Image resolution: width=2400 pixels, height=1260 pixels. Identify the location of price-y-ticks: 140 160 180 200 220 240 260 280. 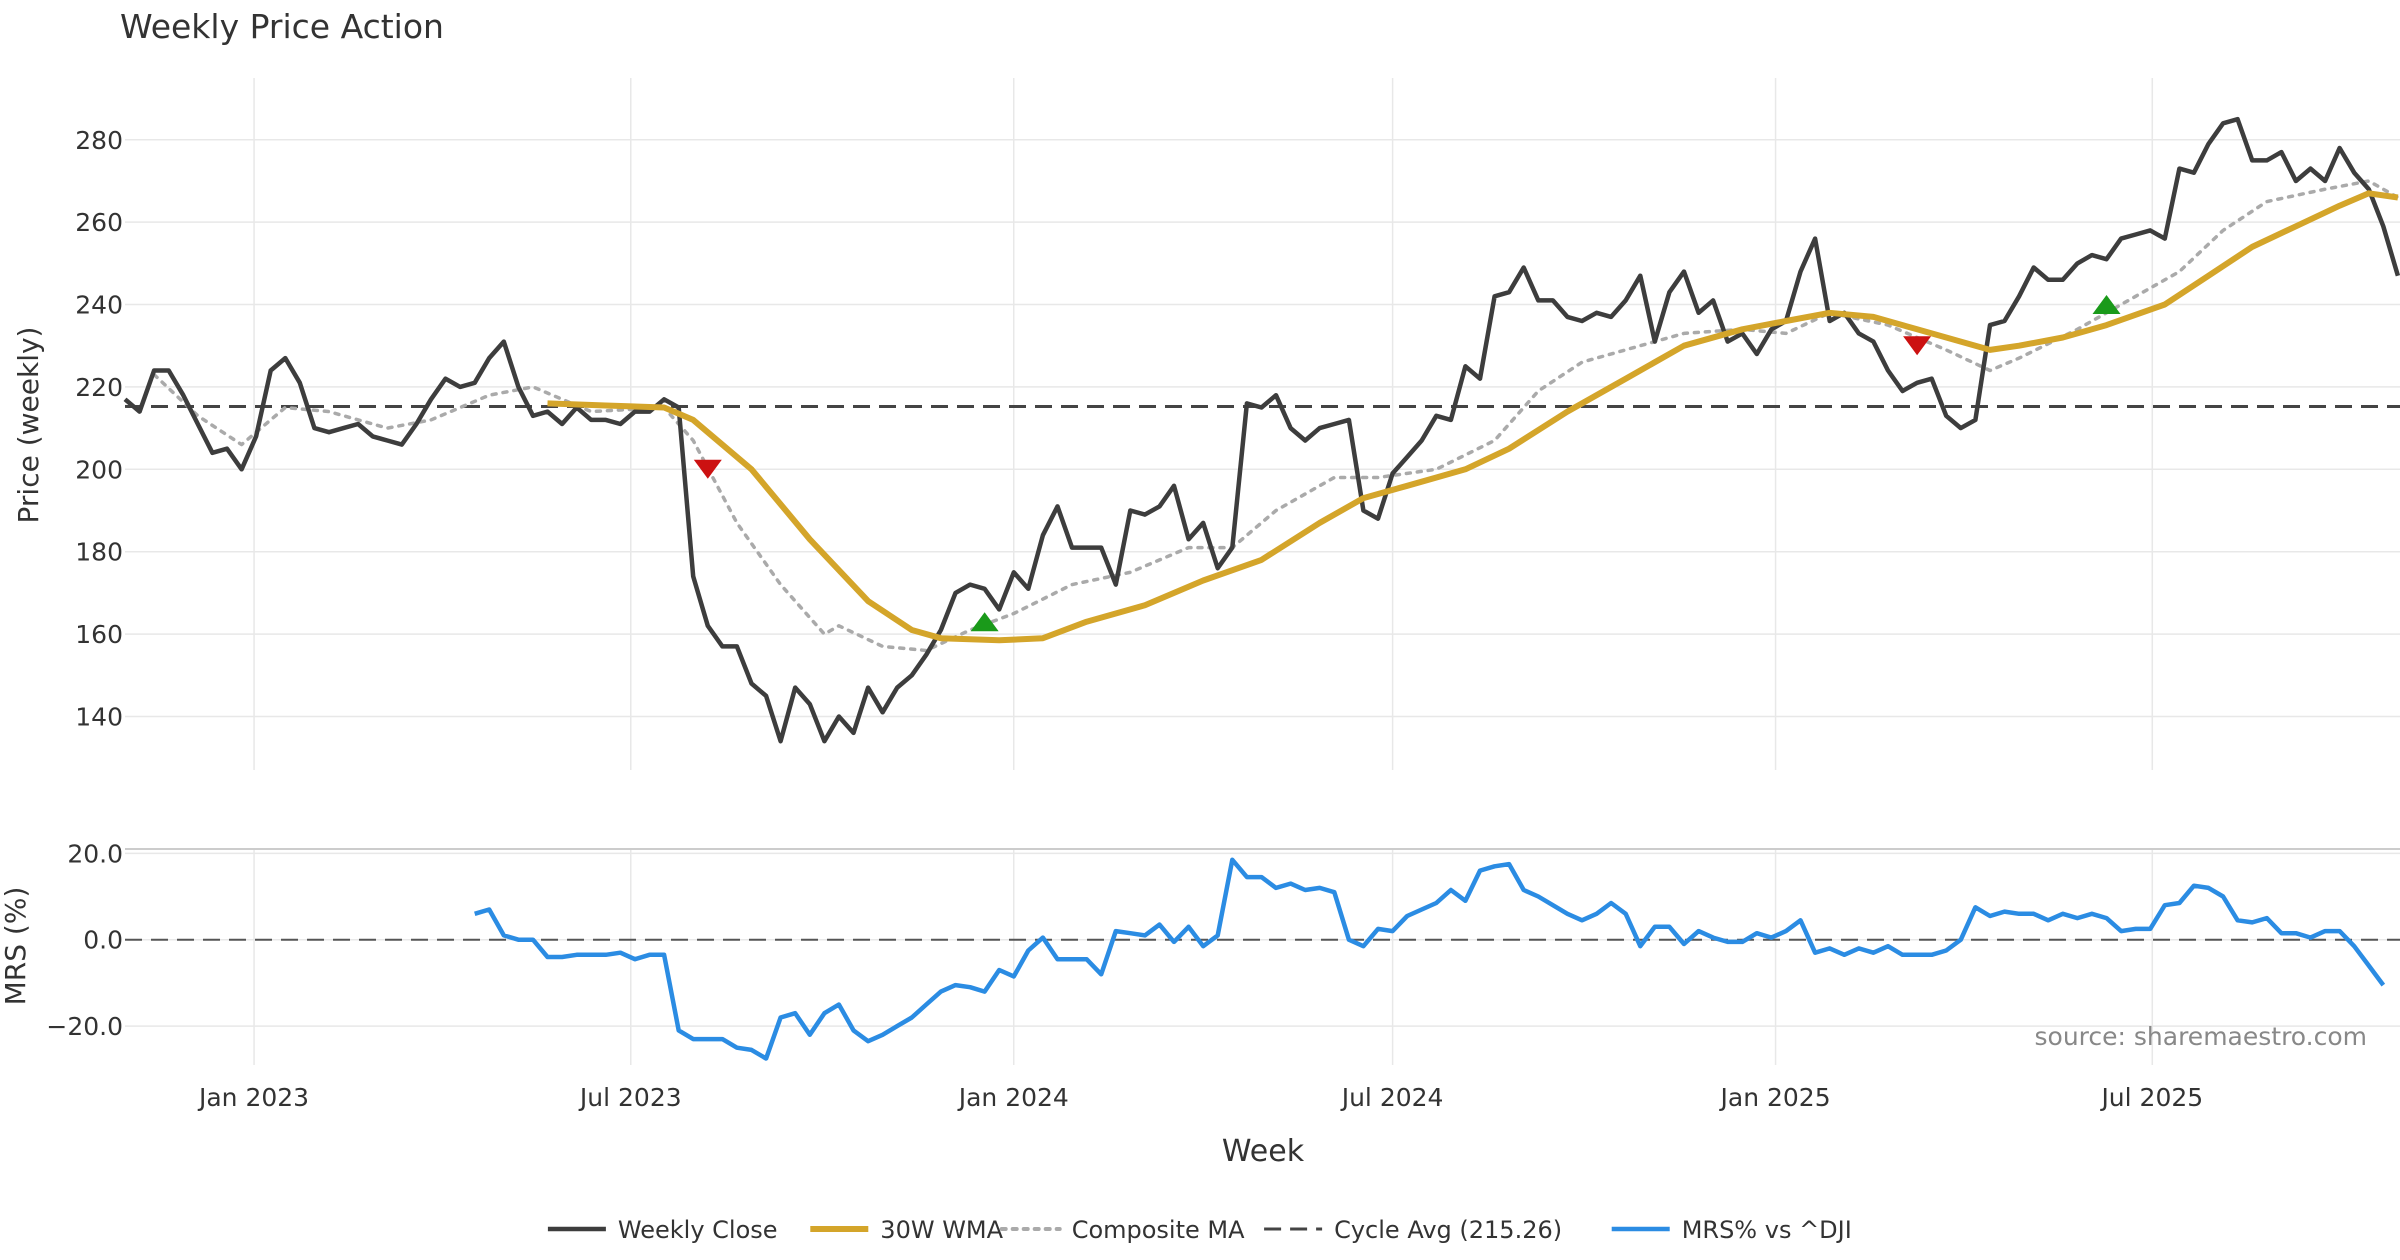
(99, 429).